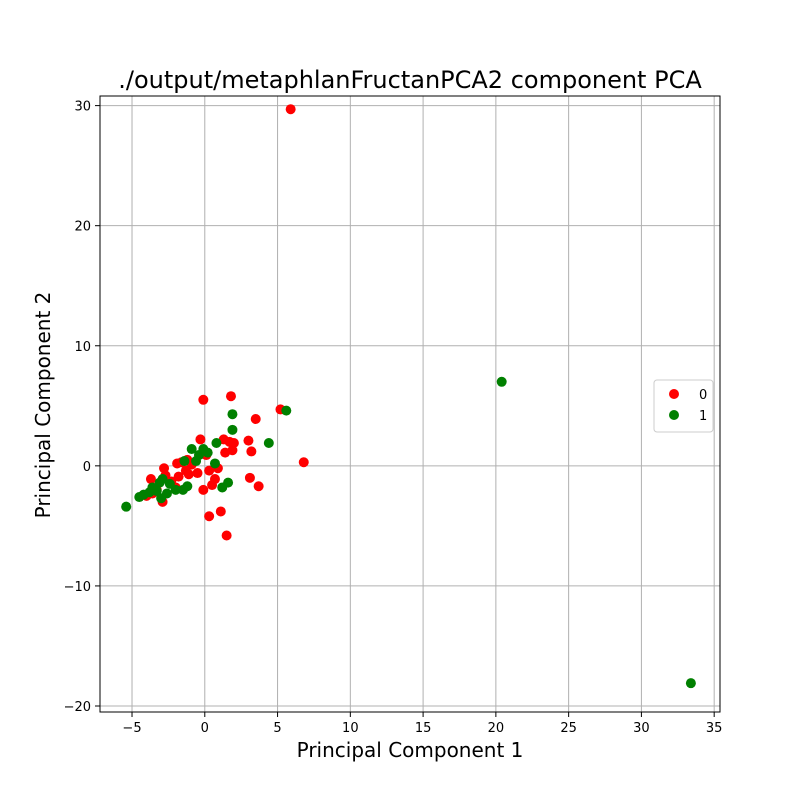 The image size is (800, 804). I want to click on legend-label-0: 0, so click(703, 395).